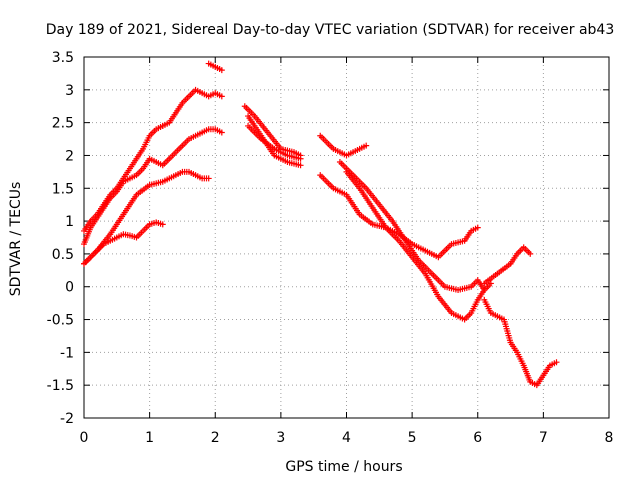 Image resolution: width=640 pixels, height=480 pixels. What do you see at coordinates (343, 467) in the screenshot?
I see `x-axis-label: GPS time / hours` at bounding box center [343, 467].